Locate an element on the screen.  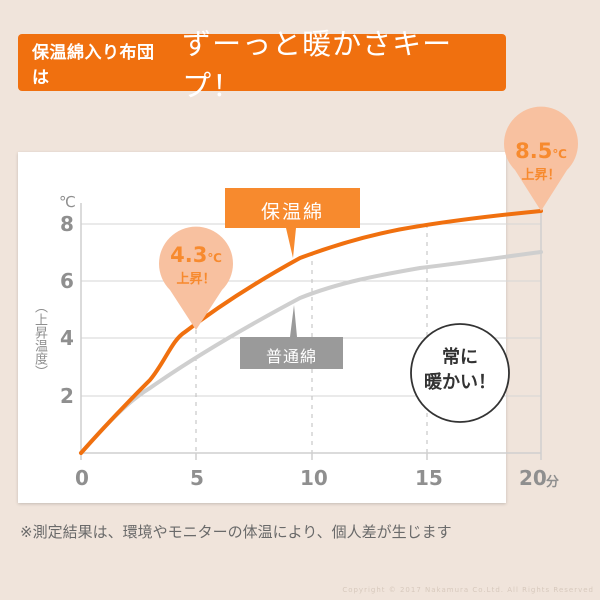
y-tick-6: 6 is located at coordinates (67, 281).